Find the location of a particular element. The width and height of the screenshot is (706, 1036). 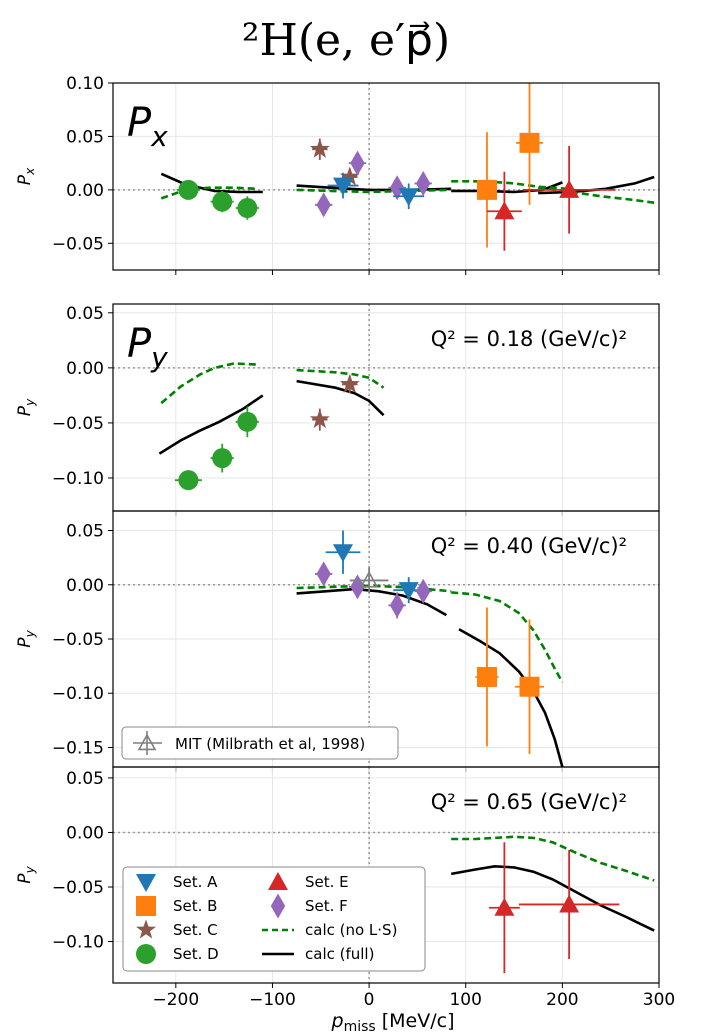

legend-label: Set. E is located at coordinates (327, 882).